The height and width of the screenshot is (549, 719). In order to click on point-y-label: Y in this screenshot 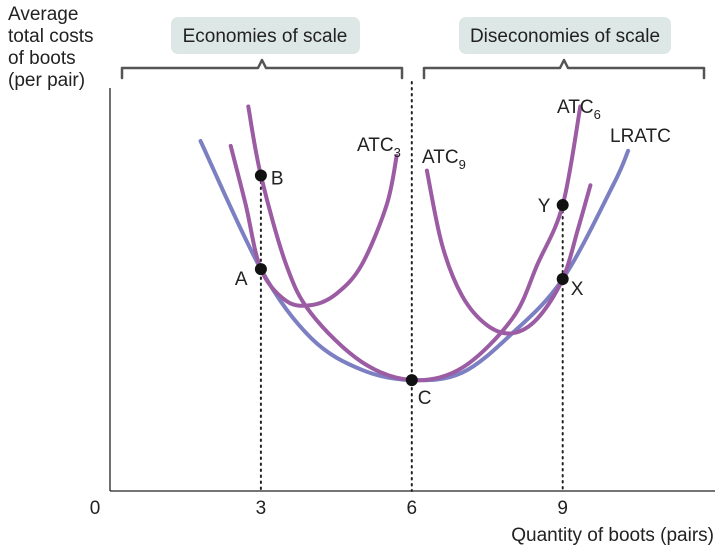, I will do `click(544, 206)`.